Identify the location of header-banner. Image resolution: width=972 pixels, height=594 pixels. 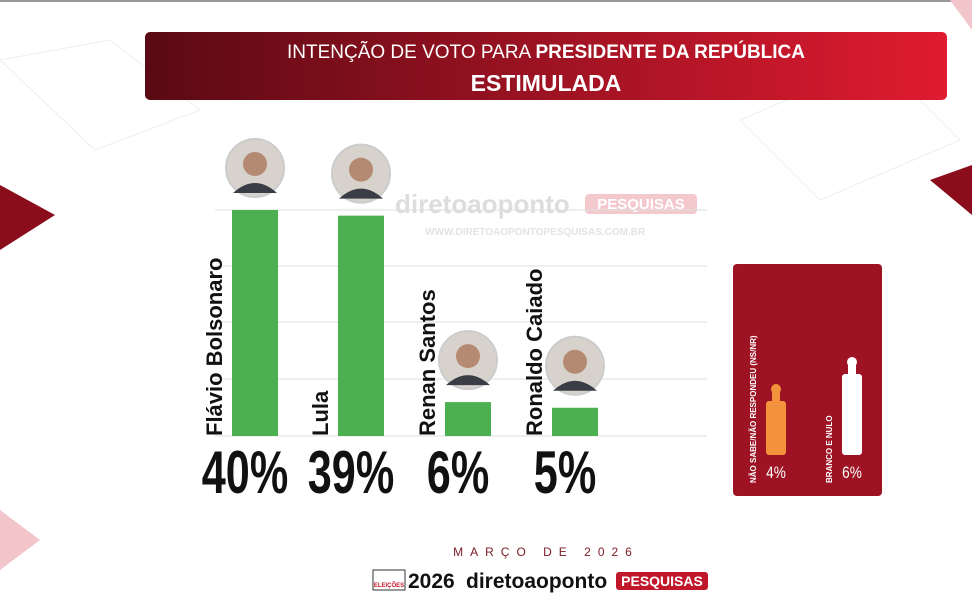
(546, 66).